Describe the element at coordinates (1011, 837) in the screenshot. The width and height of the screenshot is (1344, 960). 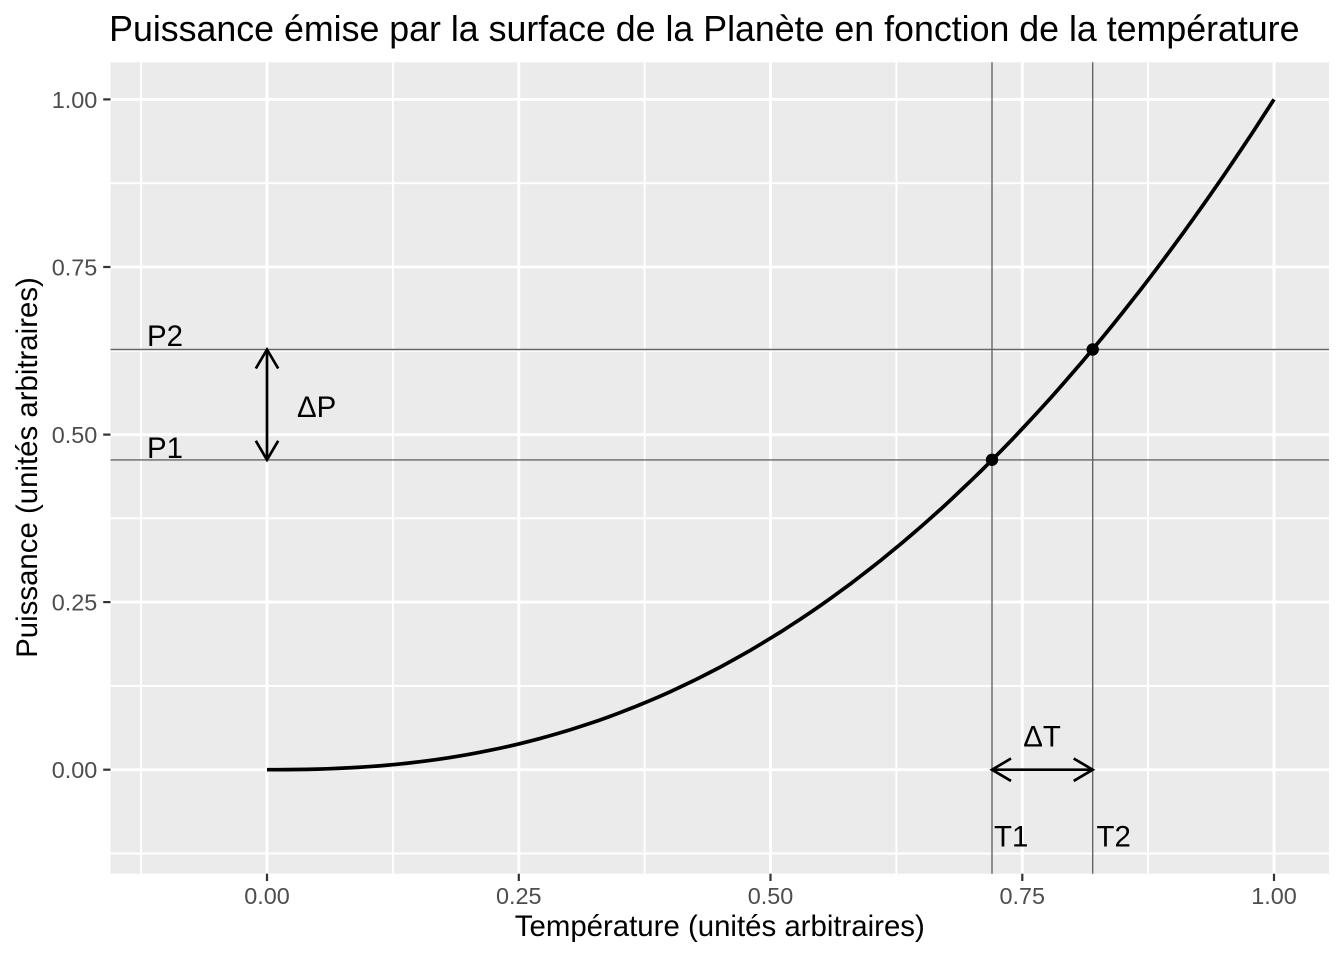
I see `svg-text: T1` at that location.